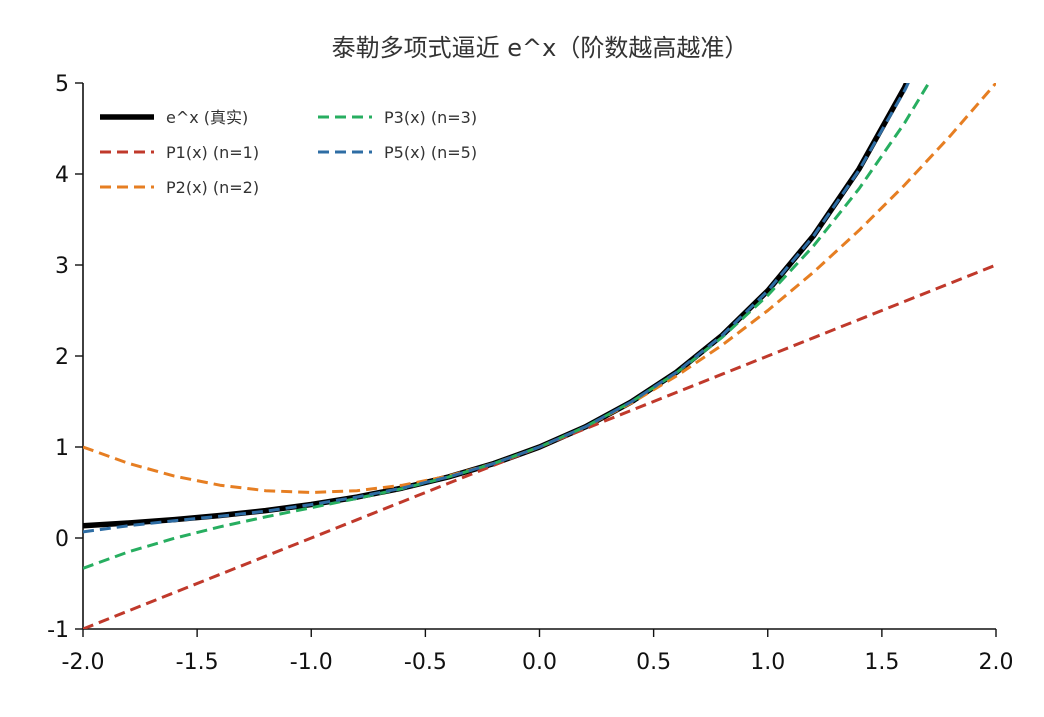  I want to click on y-tick-label: -1, so click(58, 630).